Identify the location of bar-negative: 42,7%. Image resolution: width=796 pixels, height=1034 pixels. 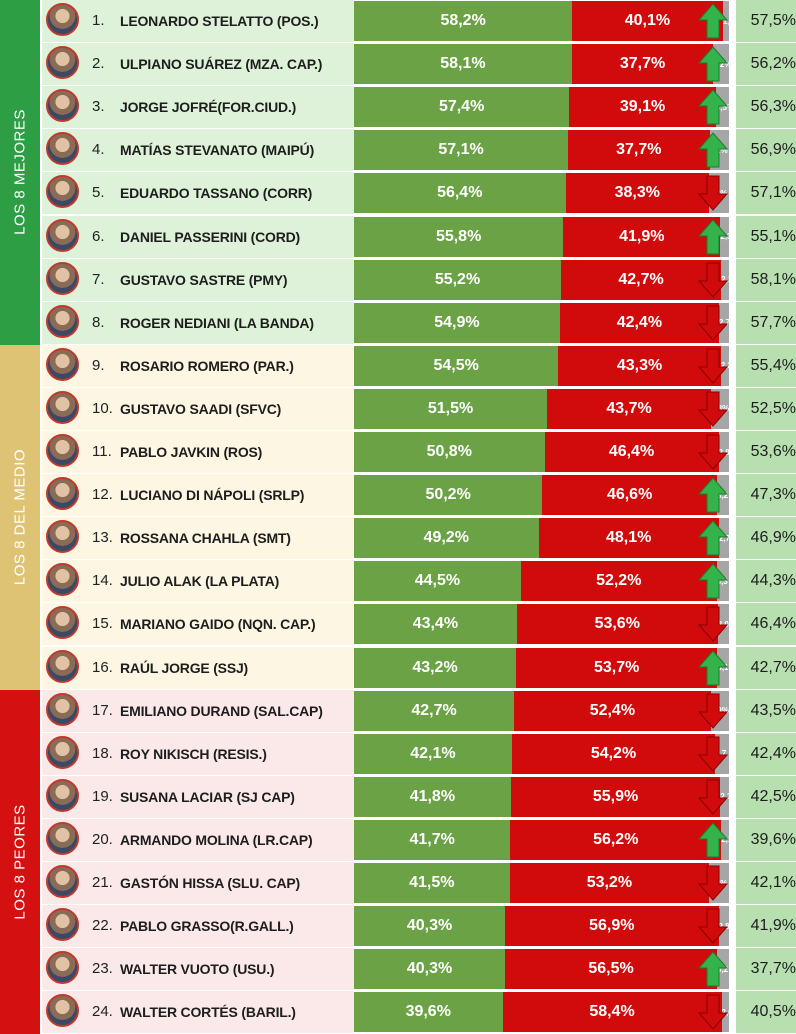
(641, 279).